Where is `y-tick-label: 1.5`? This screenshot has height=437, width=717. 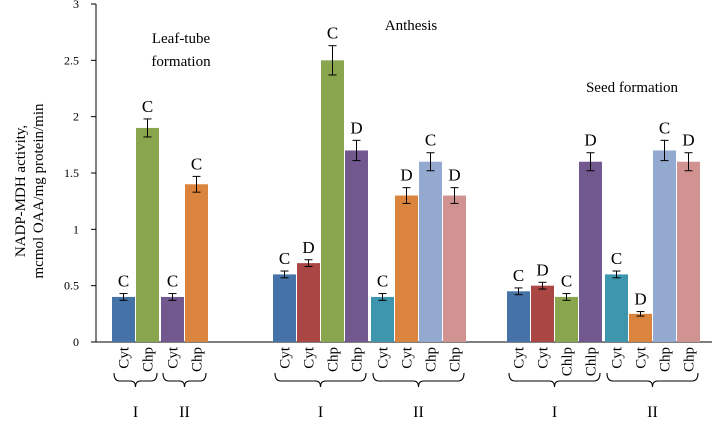
y-tick-label: 1.5 is located at coordinates (71, 173).